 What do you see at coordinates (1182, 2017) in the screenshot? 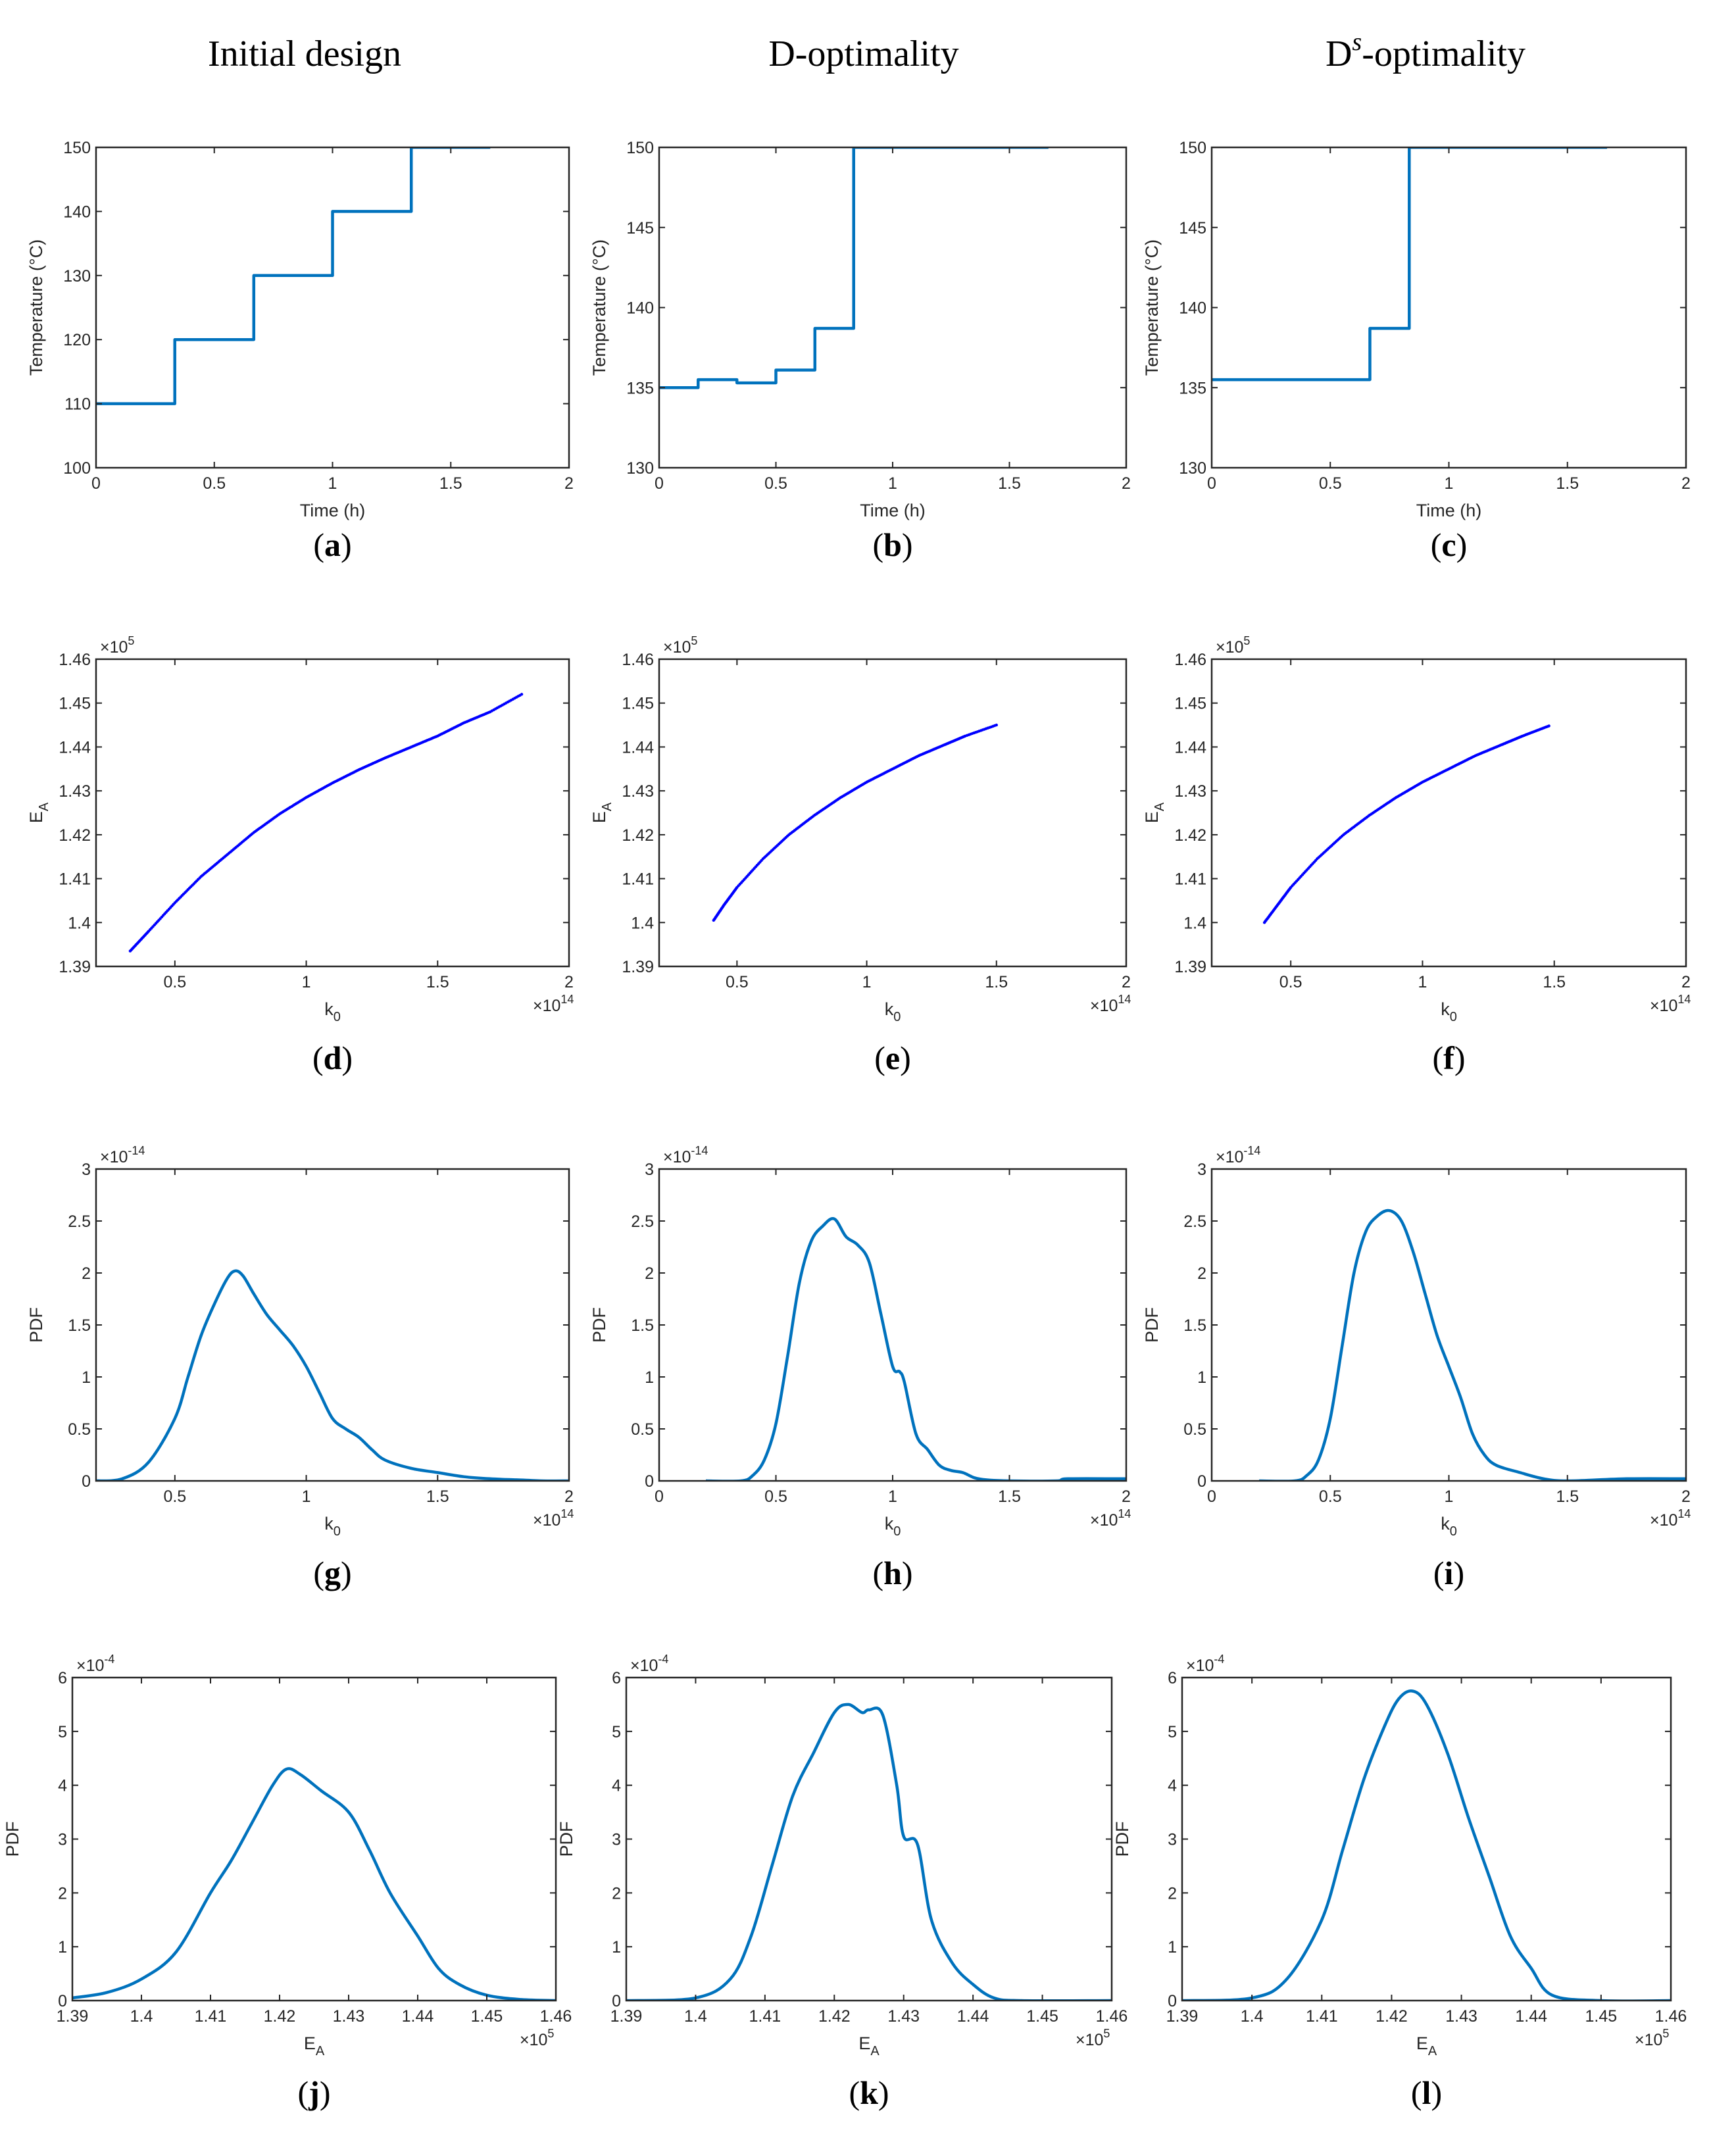
I see `x-tick-label: 1.39` at bounding box center [1182, 2017].